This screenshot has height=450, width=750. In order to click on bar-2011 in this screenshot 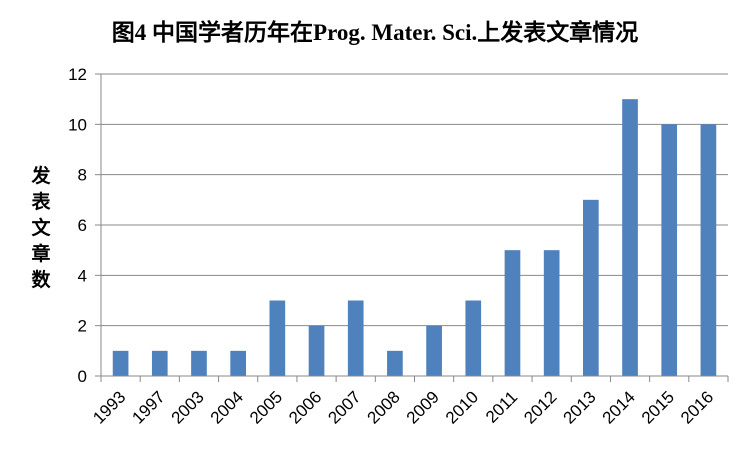, I will do `click(512, 313)`.